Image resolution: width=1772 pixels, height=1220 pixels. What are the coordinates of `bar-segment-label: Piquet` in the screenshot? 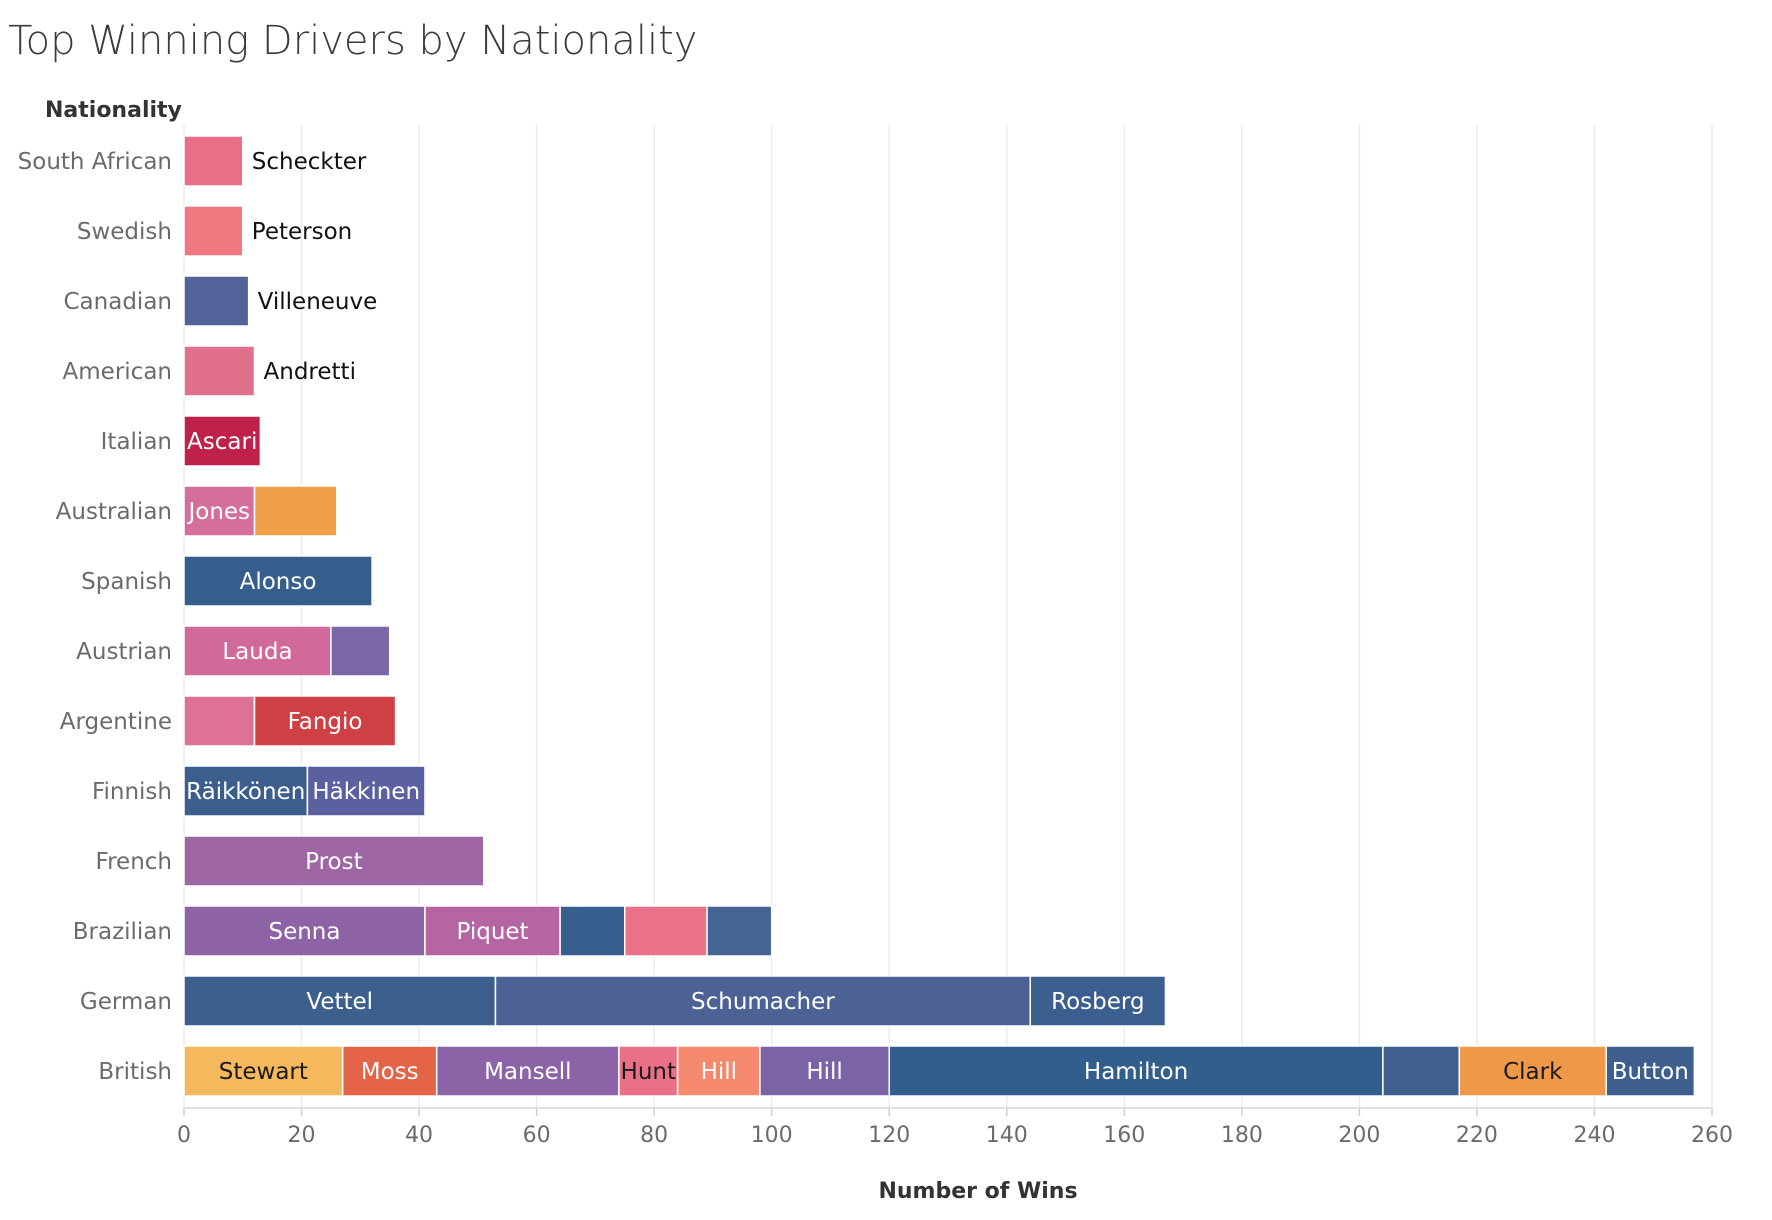 It's located at (492, 932).